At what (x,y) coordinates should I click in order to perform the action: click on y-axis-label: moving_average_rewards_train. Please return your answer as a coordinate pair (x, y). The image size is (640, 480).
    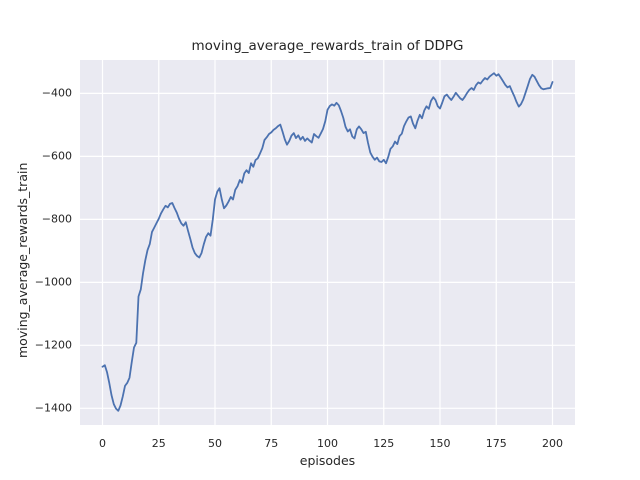
    Looking at the image, I should click on (22, 260).